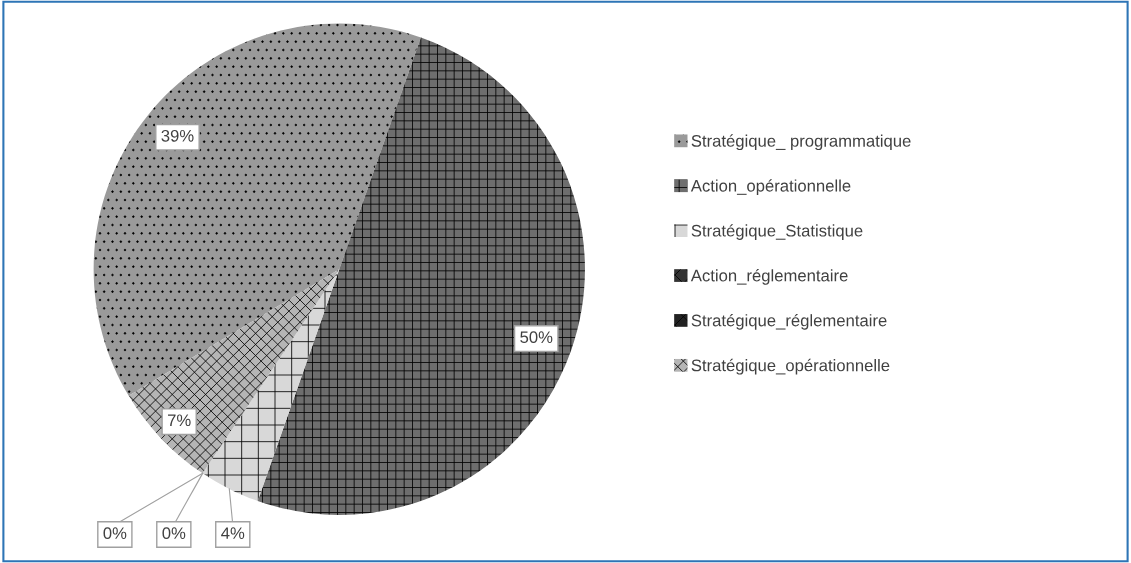 Image resolution: width=1131 pixels, height=563 pixels. What do you see at coordinates (777, 232) in the screenshot?
I see `legend-label: Stratégique_Statistique` at bounding box center [777, 232].